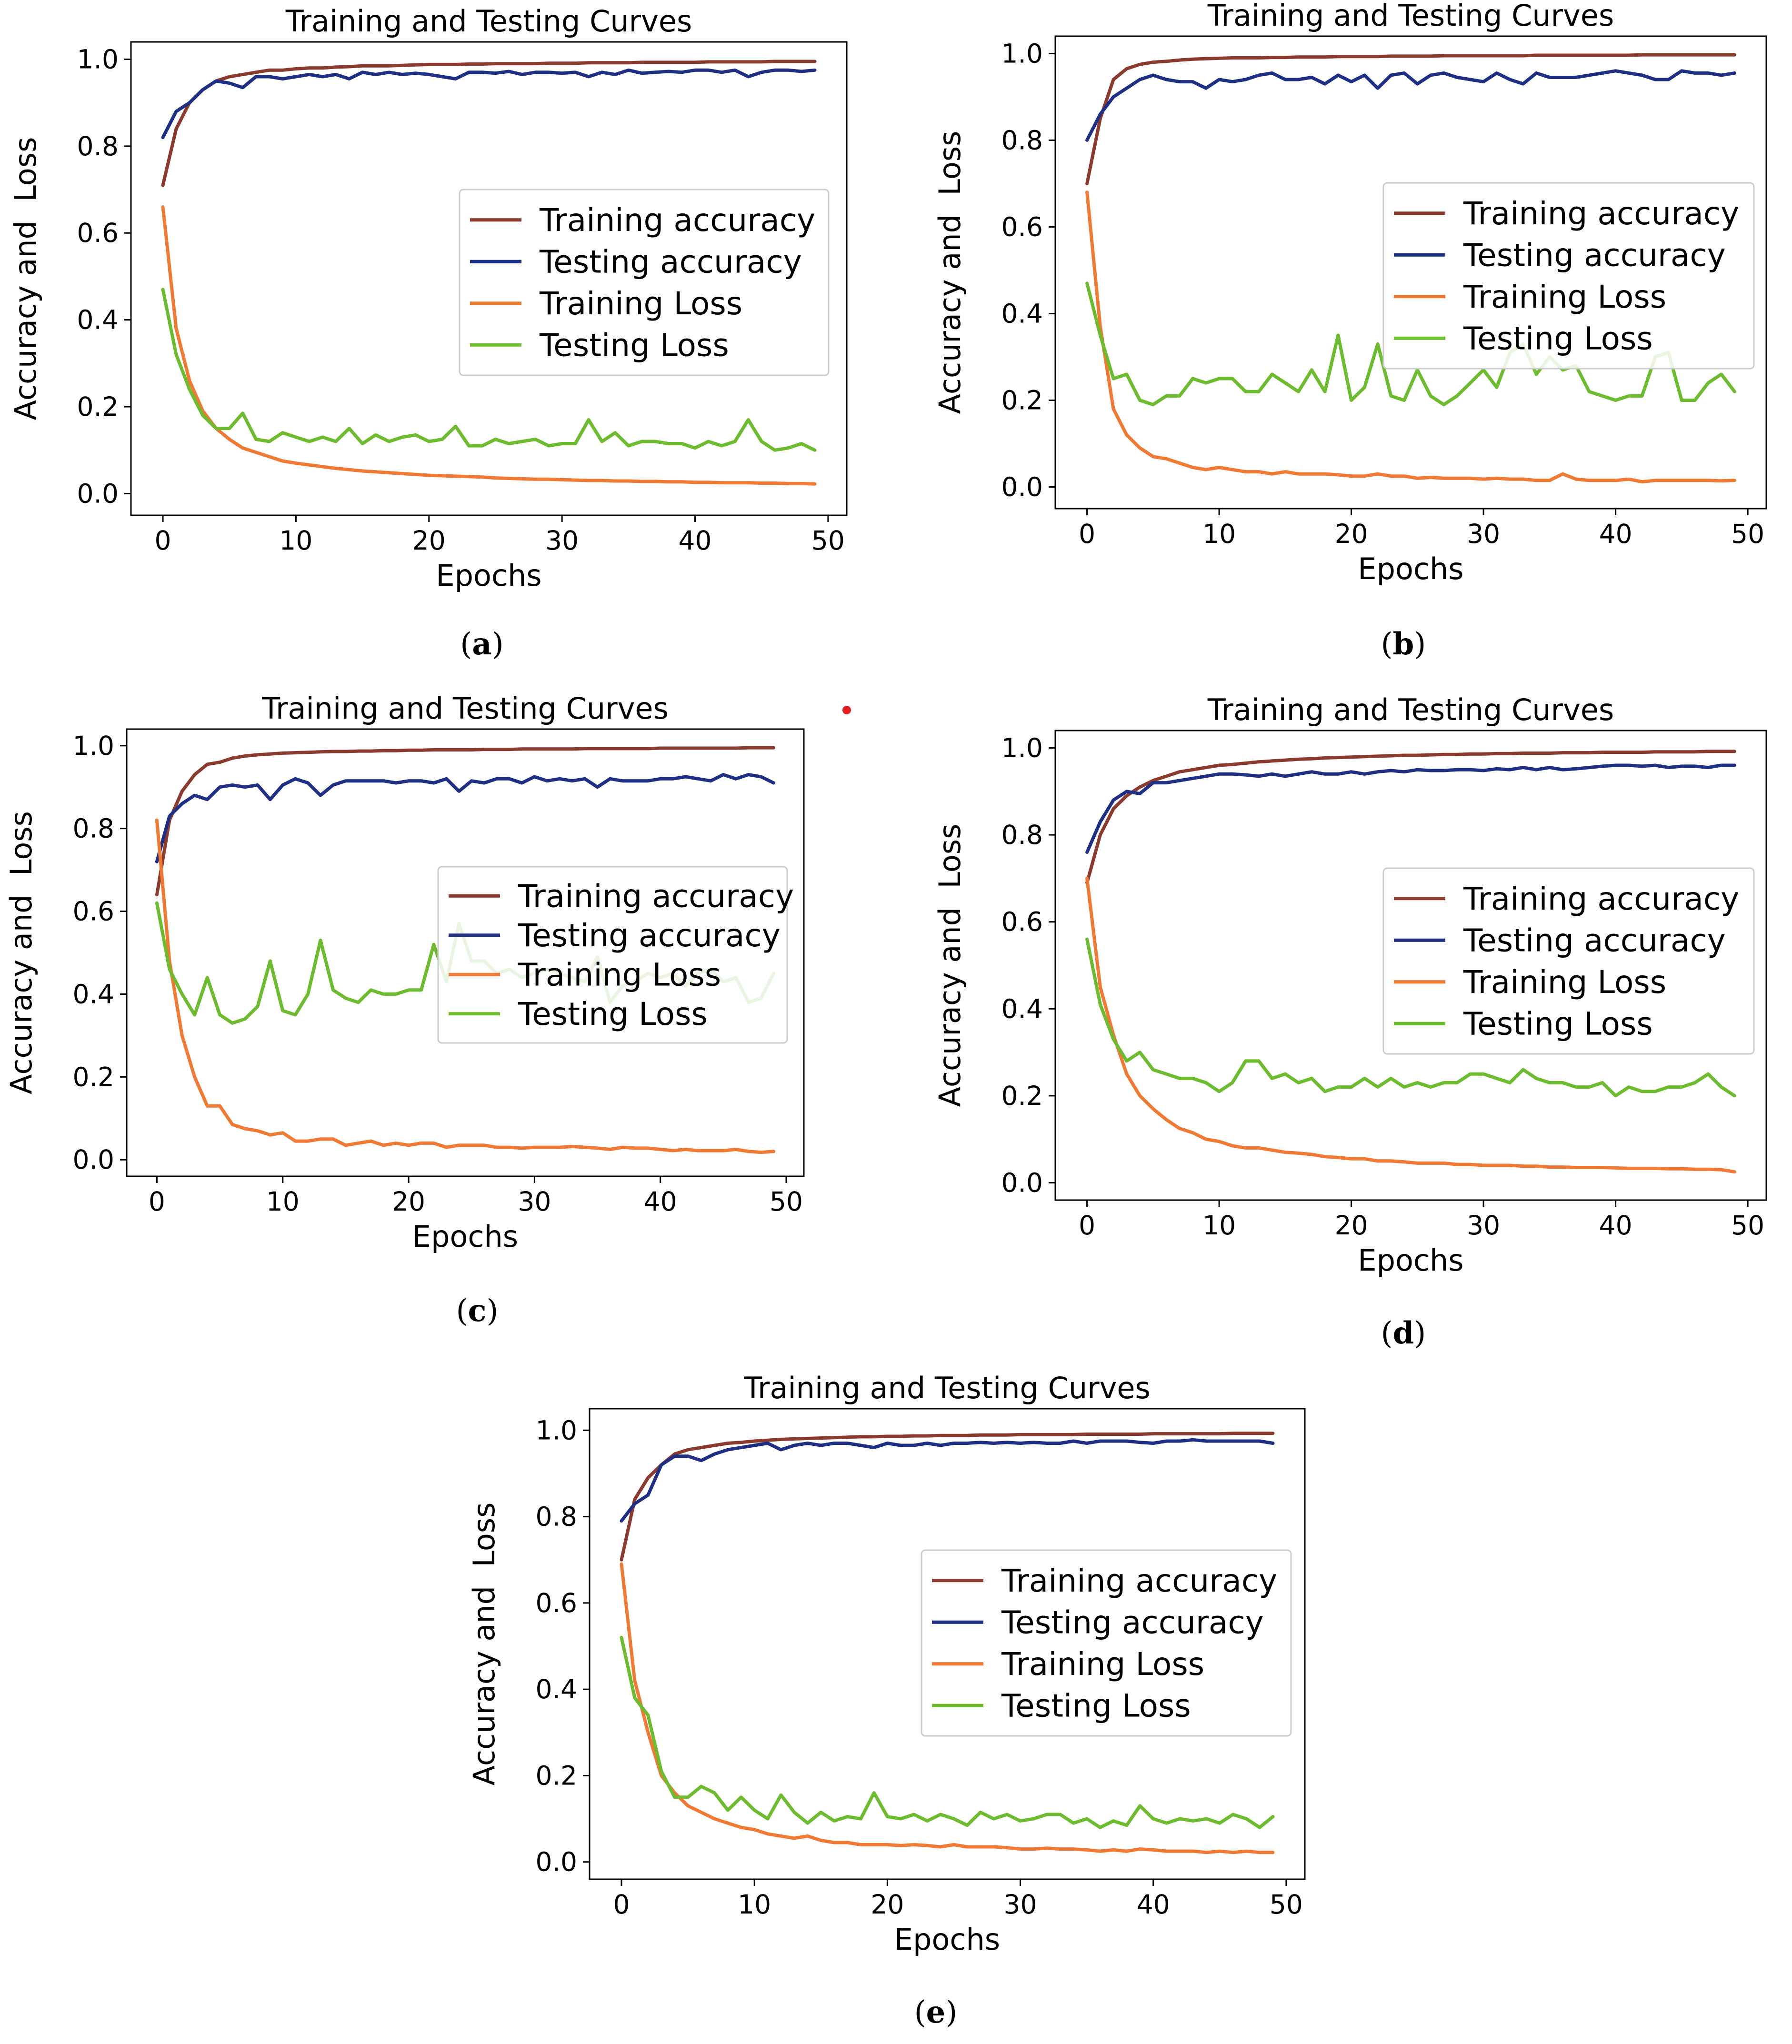  Describe the element at coordinates (1403, 644) in the screenshot. I see `caption-b: (b)` at that location.